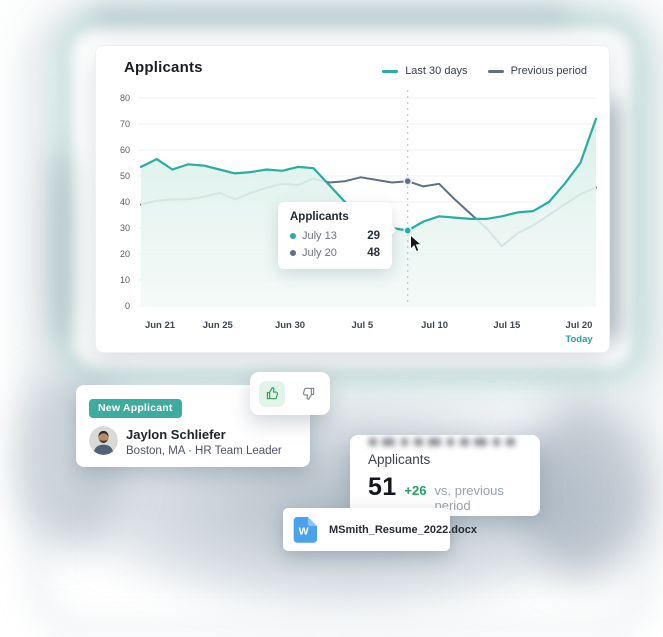 The width and height of the screenshot is (663, 637). I want to click on svg-text: 30, so click(125, 228).